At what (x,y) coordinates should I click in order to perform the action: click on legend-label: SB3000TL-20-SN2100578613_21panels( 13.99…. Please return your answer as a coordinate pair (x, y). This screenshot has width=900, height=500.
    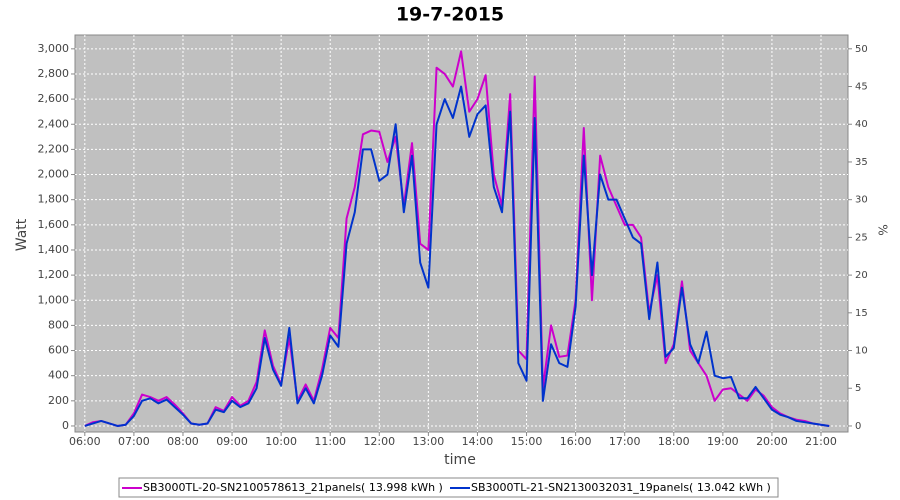
    Looking at the image, I should click on (293, 487).